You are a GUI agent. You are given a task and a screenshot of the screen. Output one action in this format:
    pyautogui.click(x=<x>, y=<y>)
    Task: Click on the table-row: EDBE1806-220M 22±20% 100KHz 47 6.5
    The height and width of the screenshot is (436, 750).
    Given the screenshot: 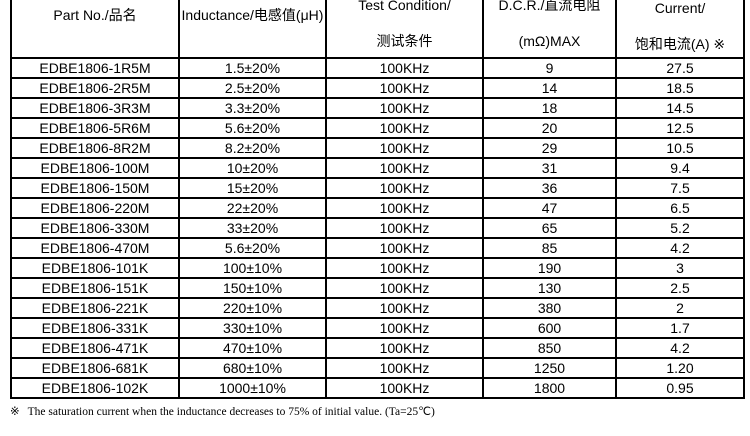 What is the action you would take?
    pyautogui.click(x=377, y=208)
    